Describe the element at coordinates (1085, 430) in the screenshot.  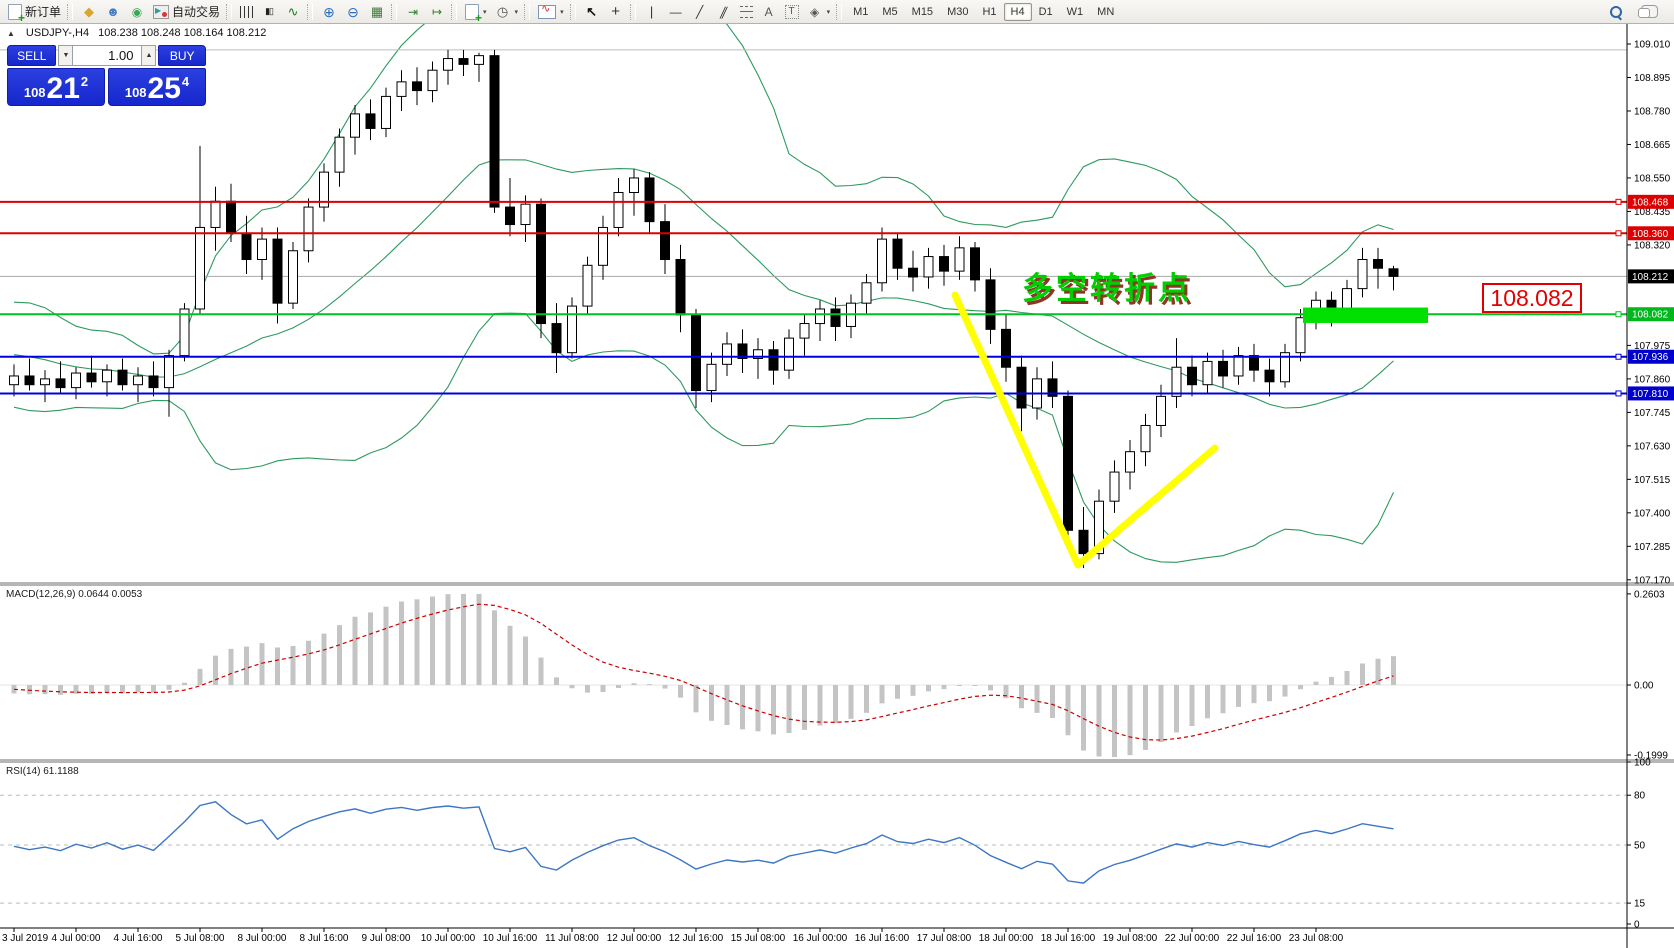
I see `yellow-v-trendline` at that location.